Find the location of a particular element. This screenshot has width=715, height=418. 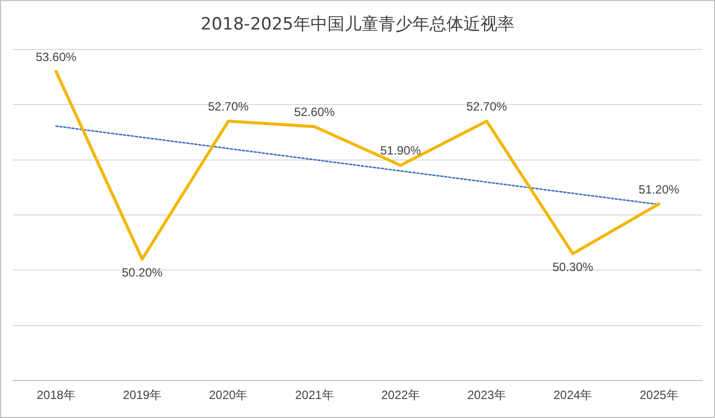

x-tick-label: 2018年 is located at coordinates (56, 395).